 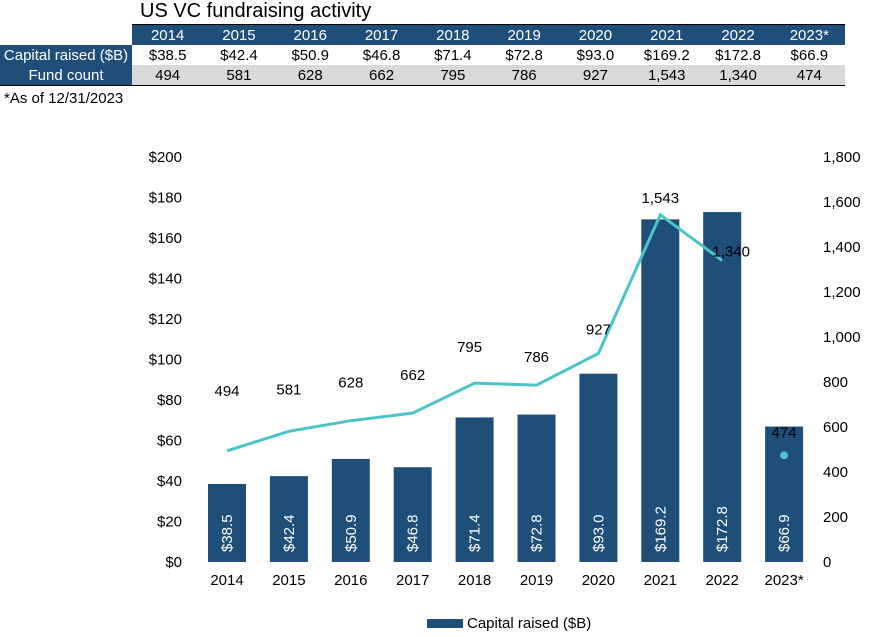 I want to click on table-cell-capital: $38.5, so click(x=167, y=55).